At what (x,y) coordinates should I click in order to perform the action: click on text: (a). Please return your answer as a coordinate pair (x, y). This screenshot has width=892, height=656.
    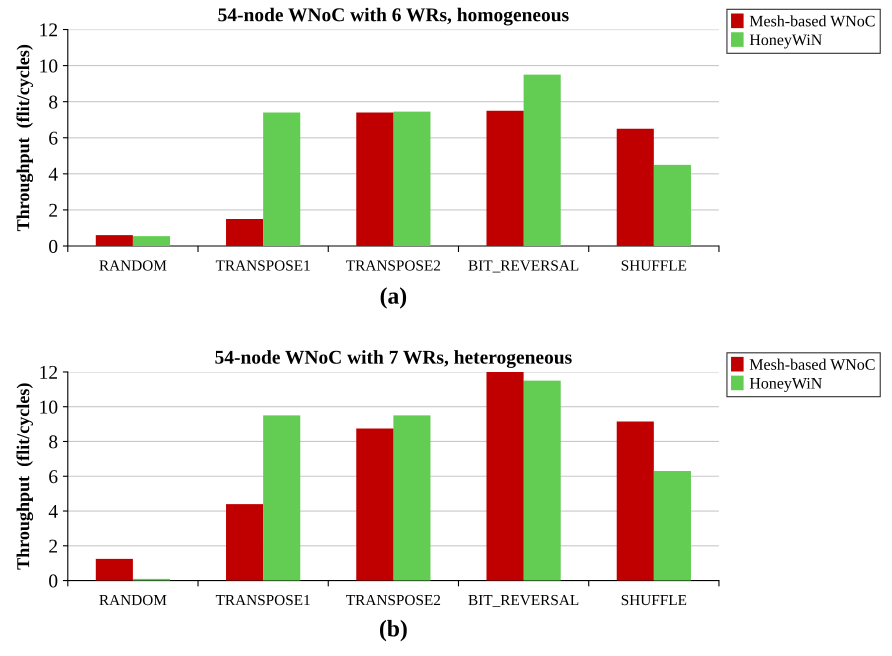
    Looking at the image, I should click on (393, 298).